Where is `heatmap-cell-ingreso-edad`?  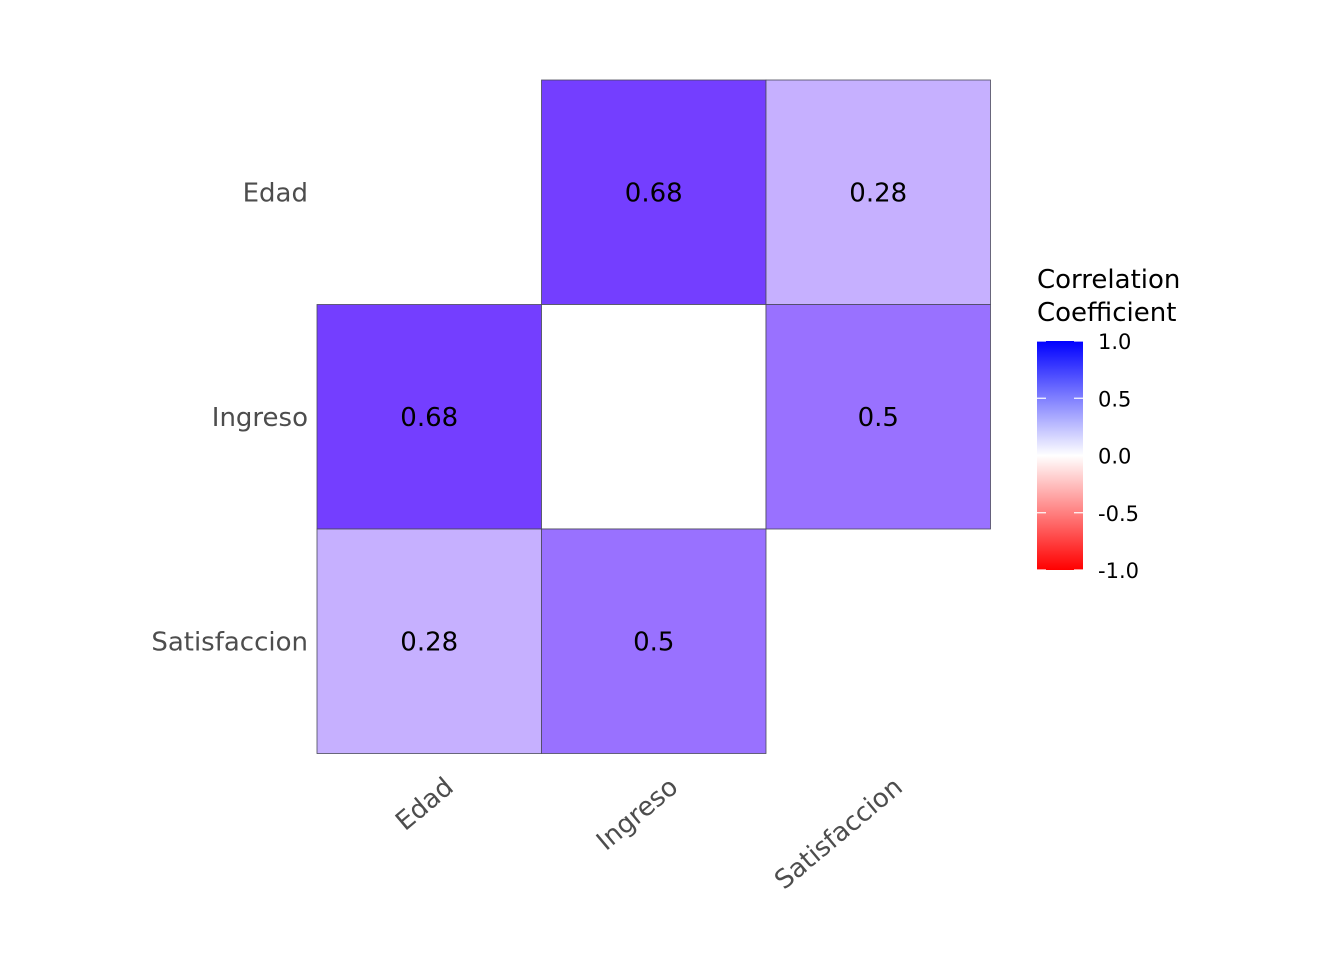
heatmap-cell-ingreso-edad is located at coordinates (429, 417).